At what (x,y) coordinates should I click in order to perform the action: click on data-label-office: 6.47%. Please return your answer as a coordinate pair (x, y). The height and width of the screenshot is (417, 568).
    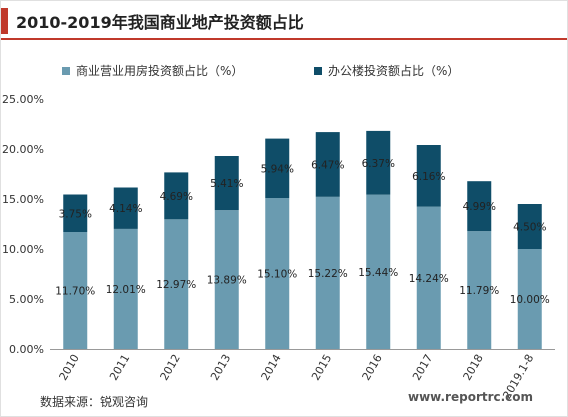
    Looking at the image, I should click on (327, 165).